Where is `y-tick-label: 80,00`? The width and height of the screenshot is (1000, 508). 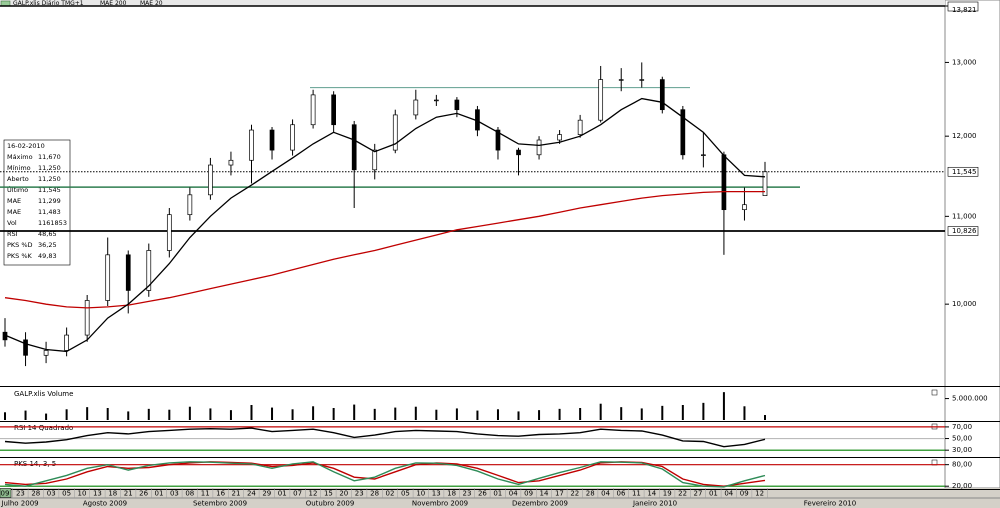
y-tick-label: 80,00 is located at coordinates (962, 465).